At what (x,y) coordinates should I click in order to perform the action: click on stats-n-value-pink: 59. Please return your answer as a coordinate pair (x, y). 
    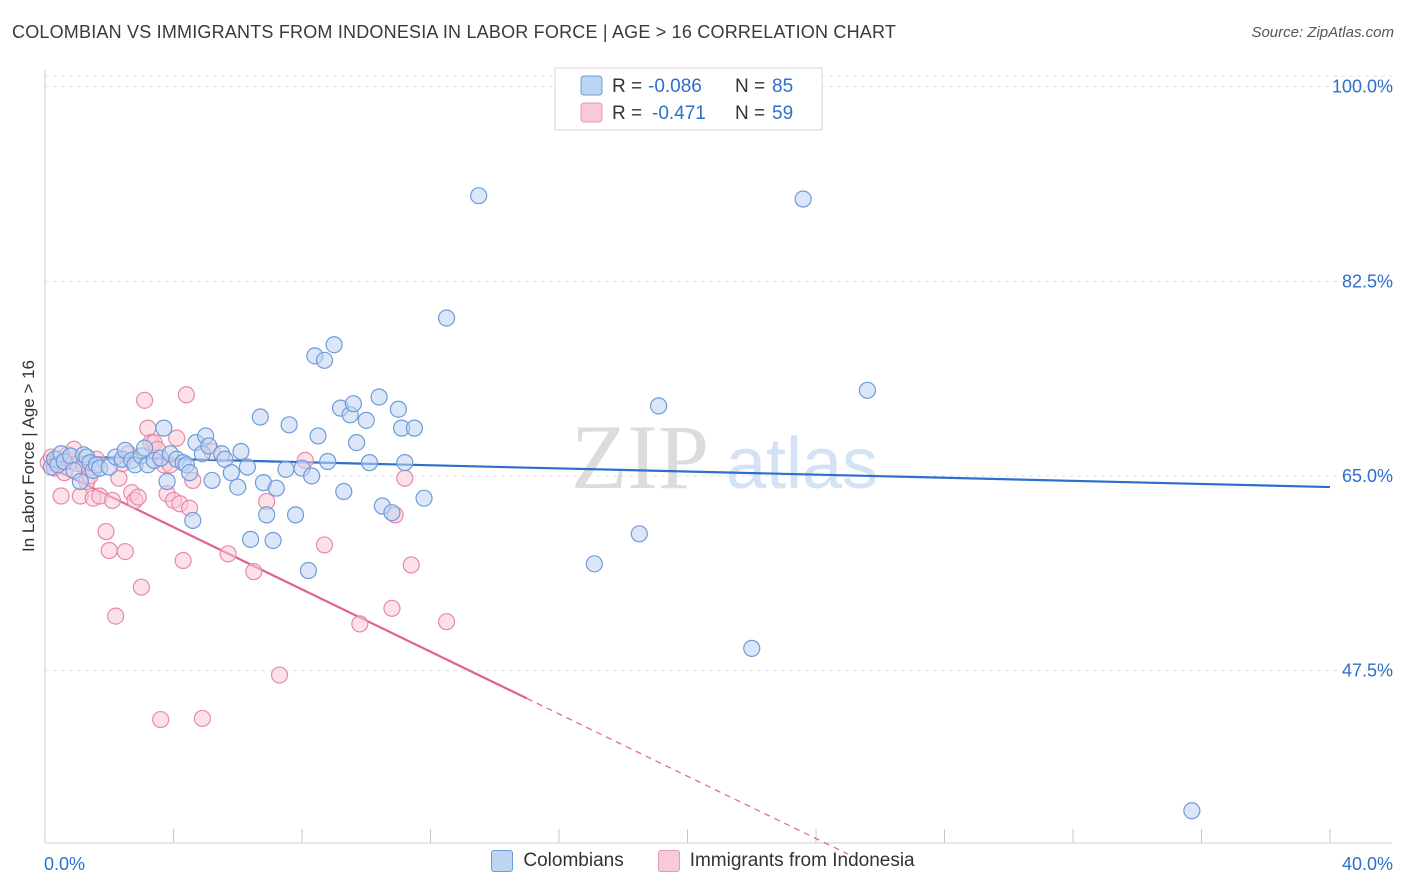
    Looking at the image, I should click on (782, 113).